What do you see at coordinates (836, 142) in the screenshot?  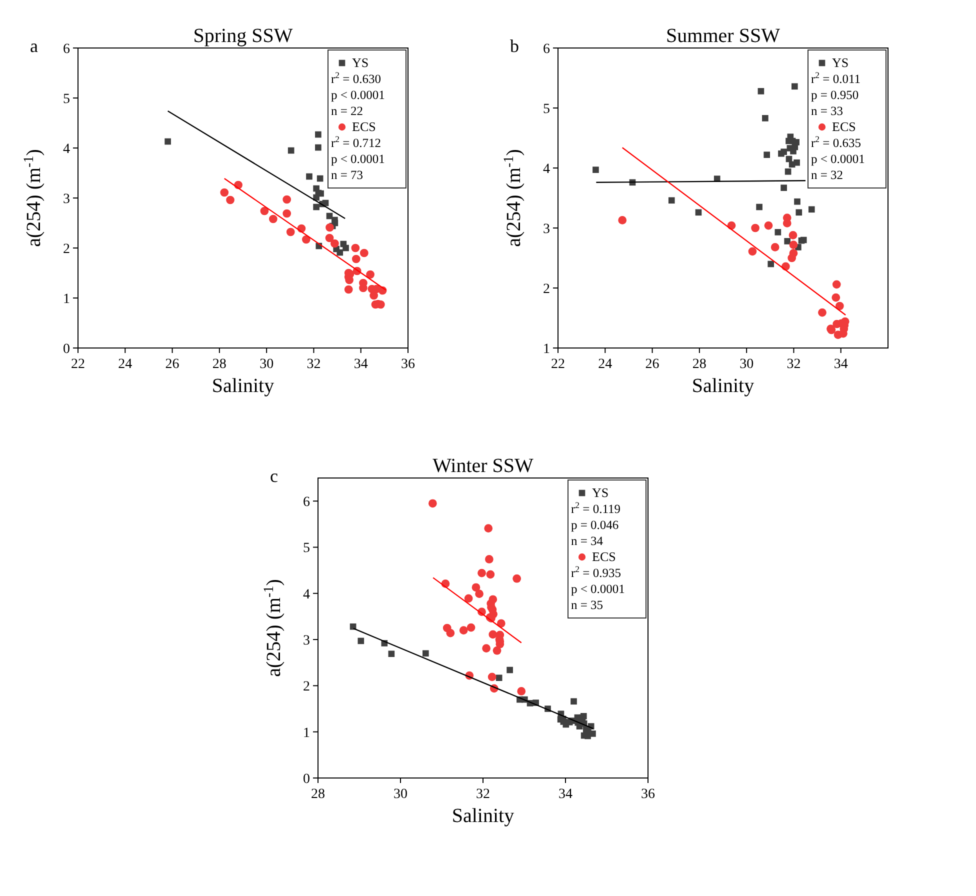 I see `annotation: r$^{2}$ = 0.635` at bounding box center [836, 142].